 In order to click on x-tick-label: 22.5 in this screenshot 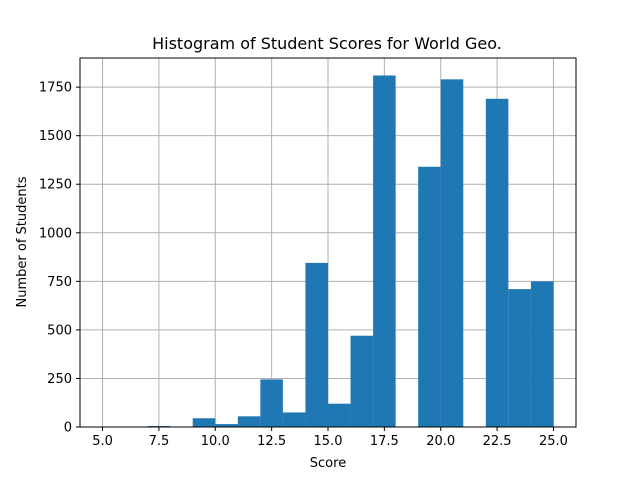, I will do `click(497, 441)`.